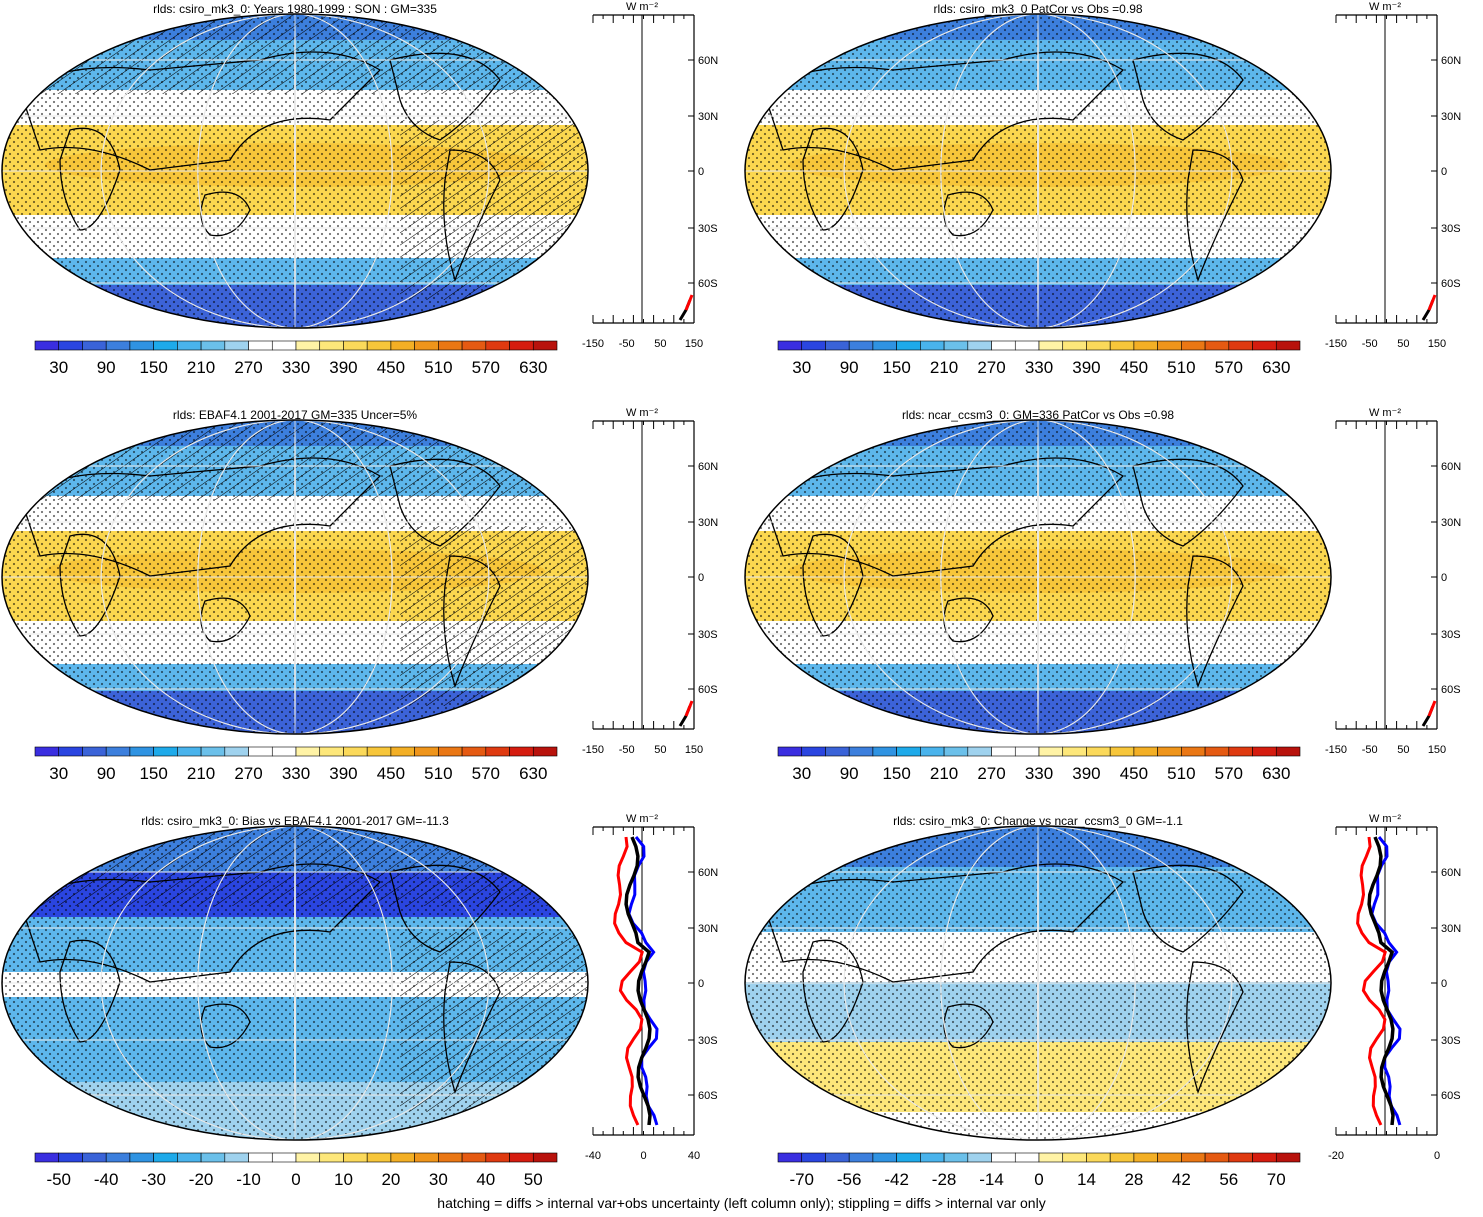 The image size is (1483, 1217). Describe the element at coordinates (1133, 1179) in the screenshot. I see `colorbar-label: 28` at that location.